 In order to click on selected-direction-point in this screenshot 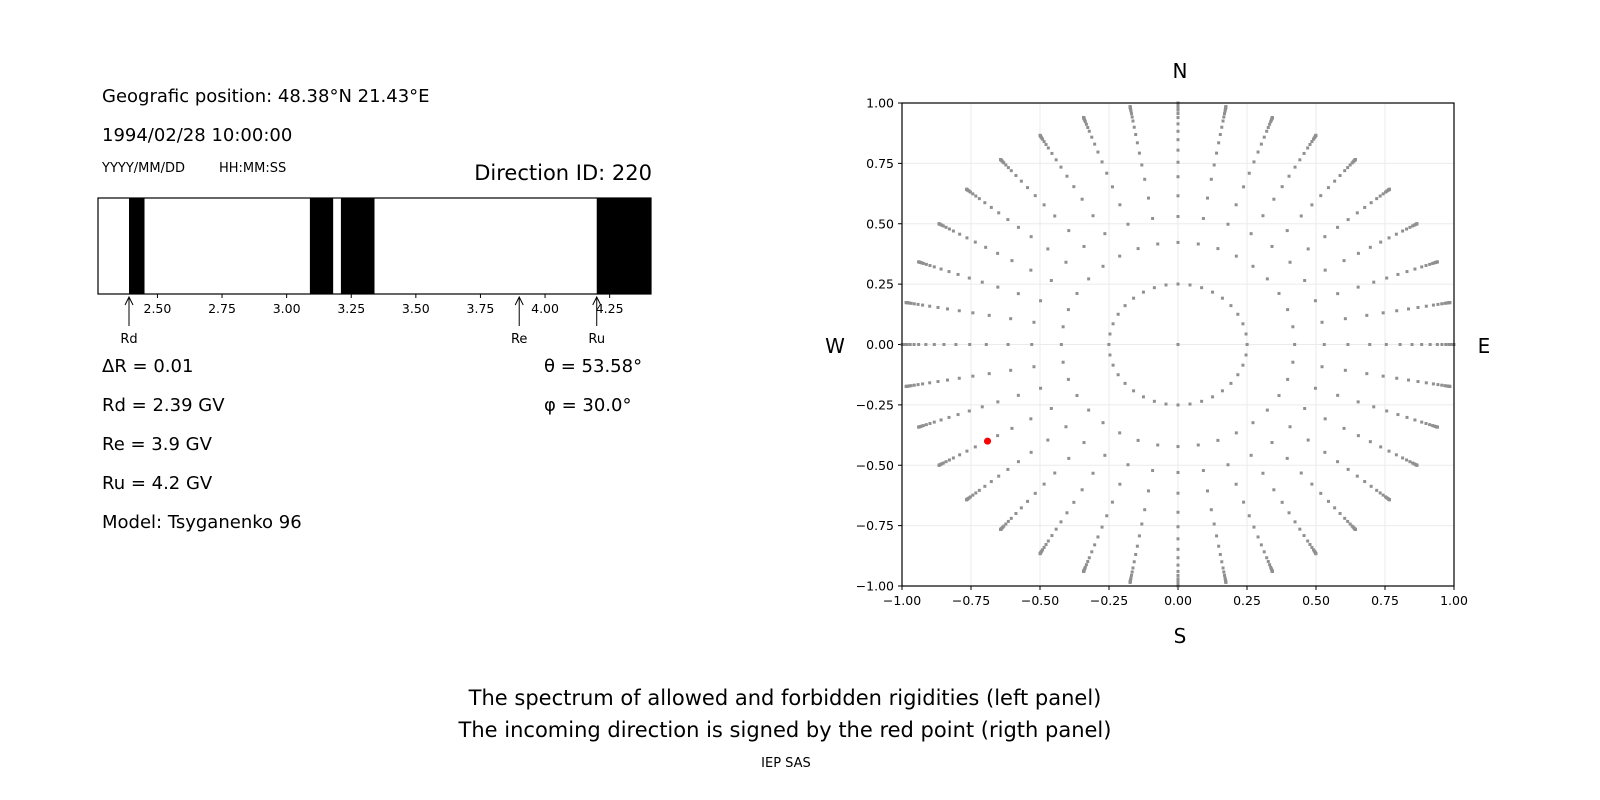, I will do `click(988, 441)`.